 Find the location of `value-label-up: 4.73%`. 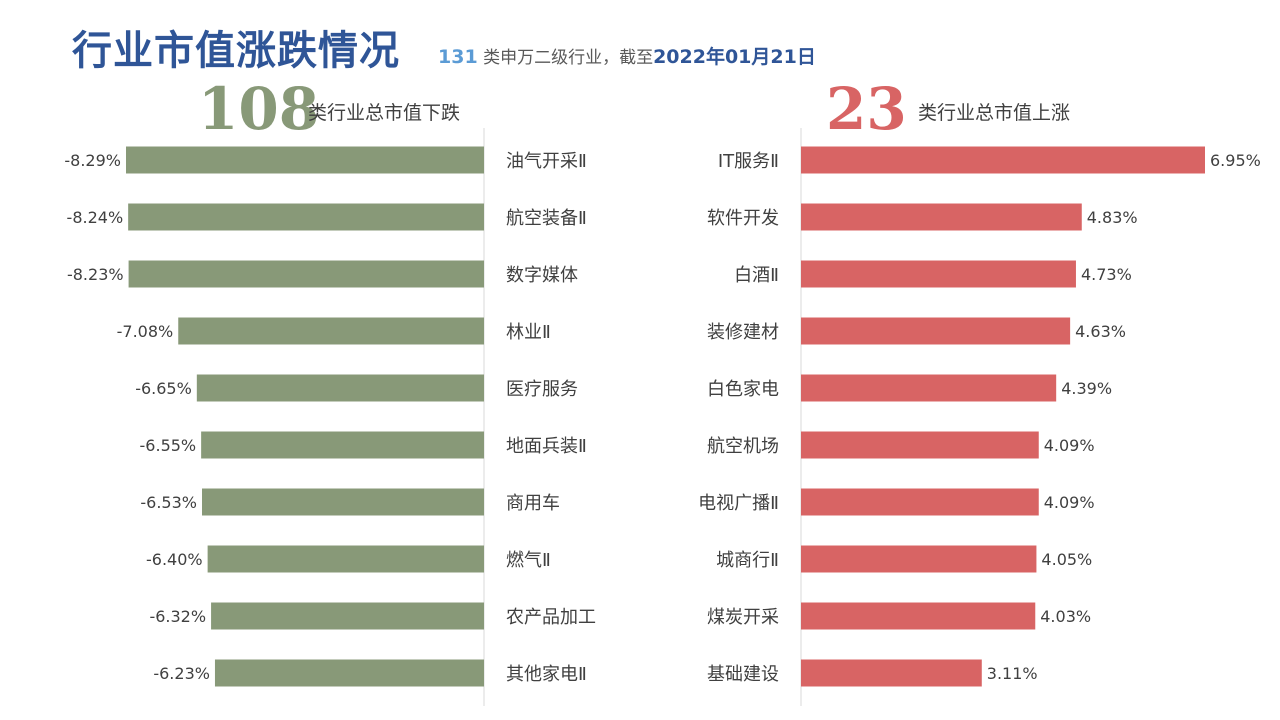

value-label-up: 4.73% is located at coordinates (1106, 274).